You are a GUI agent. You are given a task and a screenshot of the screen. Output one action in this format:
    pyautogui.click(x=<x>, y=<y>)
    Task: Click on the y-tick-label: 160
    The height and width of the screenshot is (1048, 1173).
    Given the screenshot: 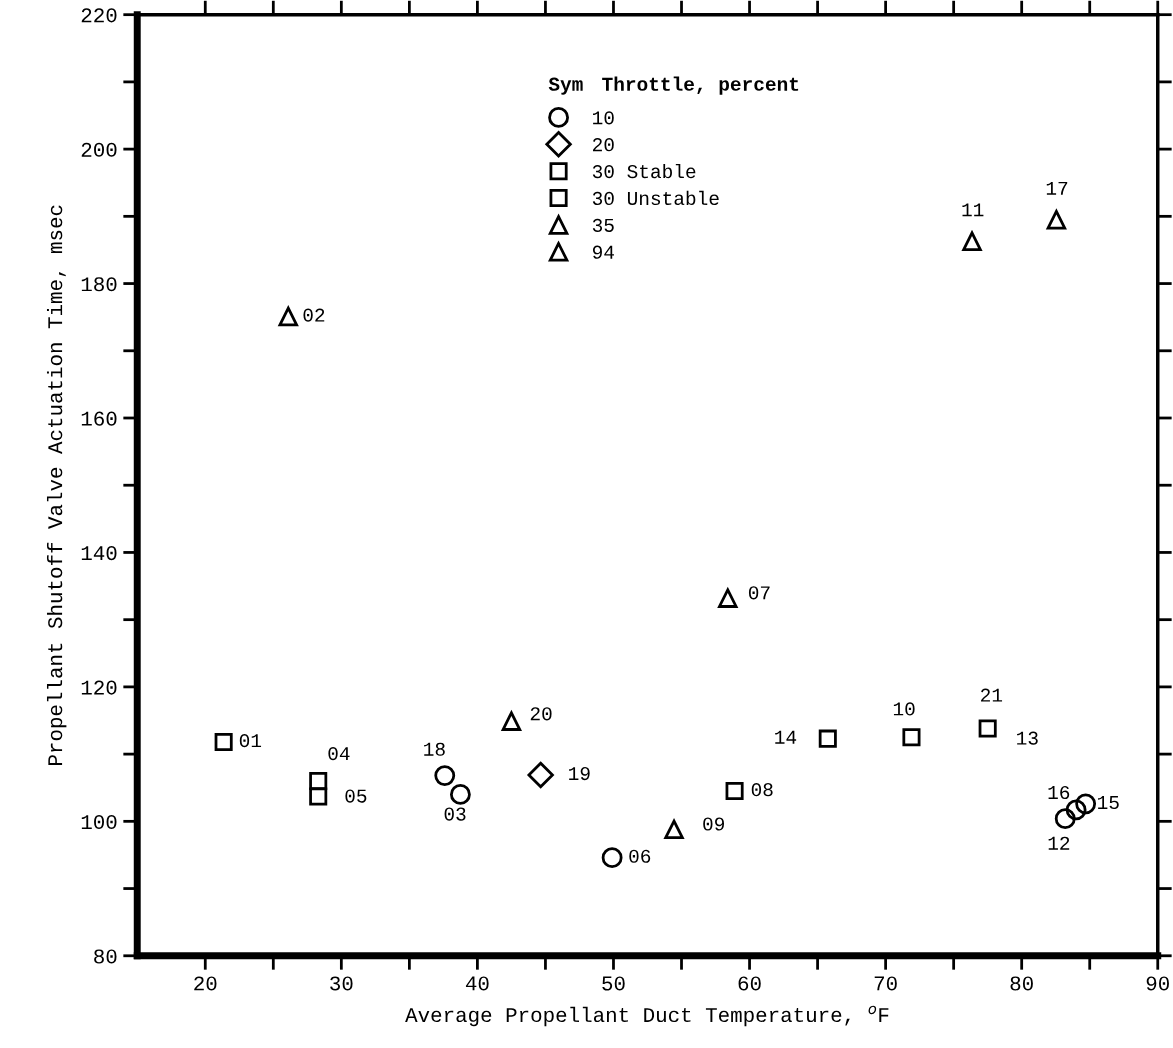 What is the action you would take?
    pyautogui.click(x=99, y=418)
    